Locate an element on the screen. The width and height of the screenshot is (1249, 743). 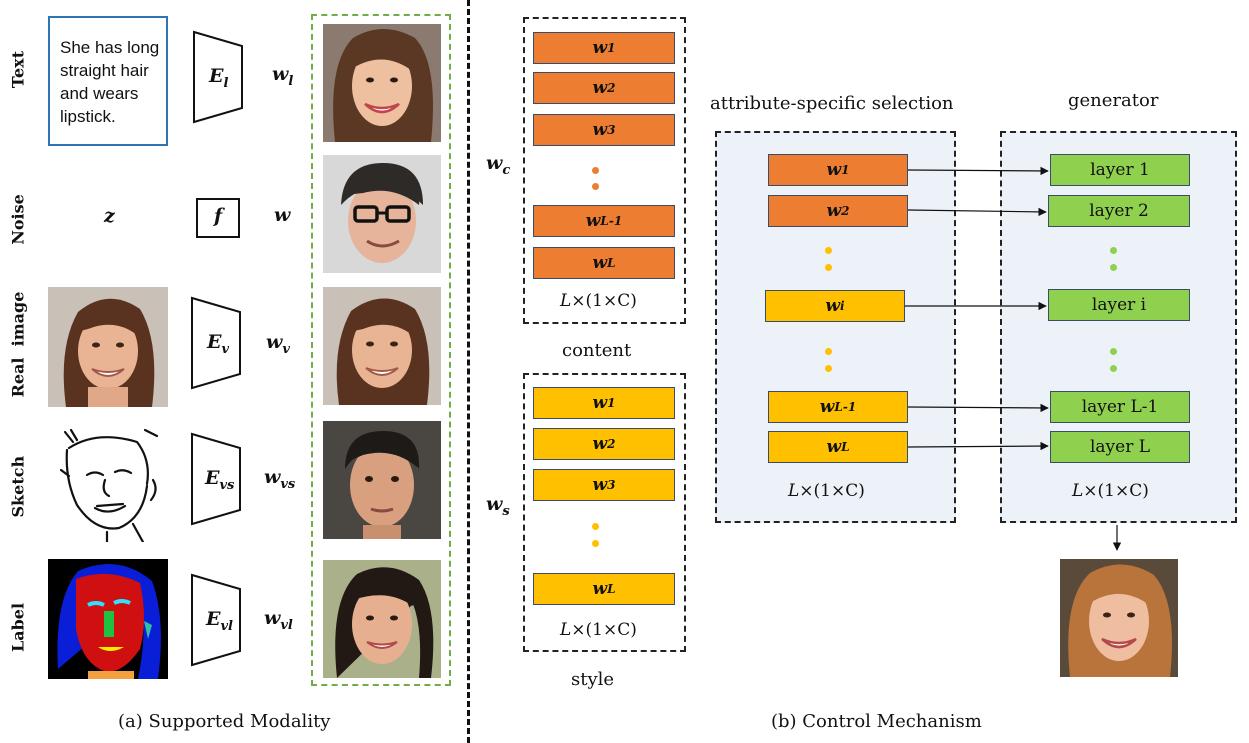
selection-box is located at coordinates (835, 327).